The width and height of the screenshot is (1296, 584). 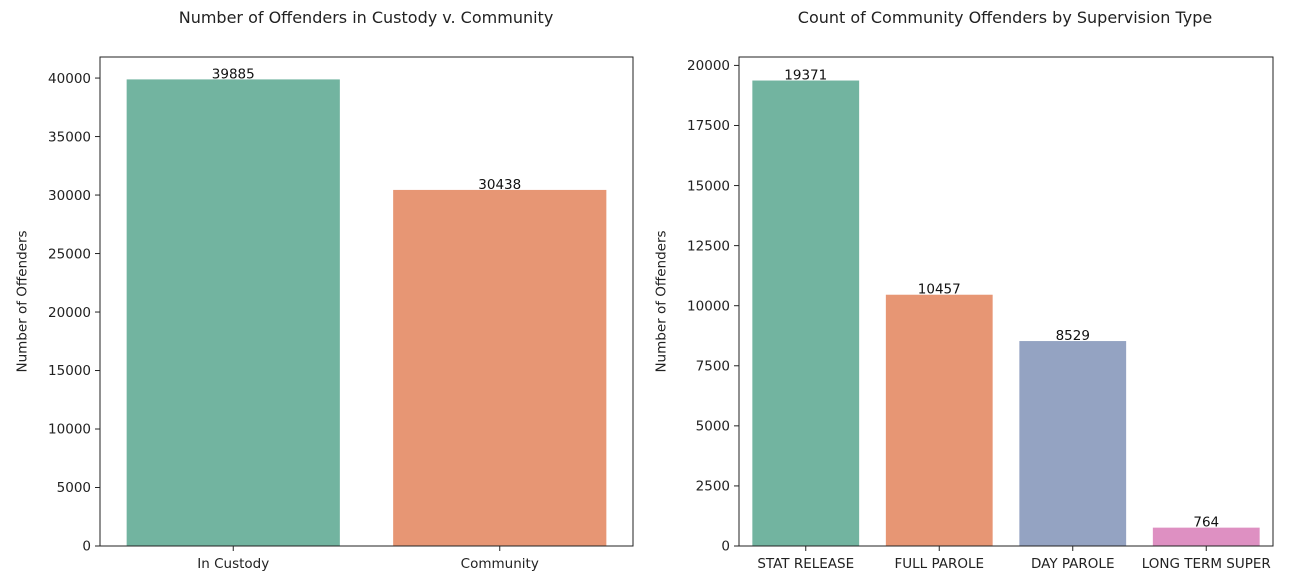 What do you see at coordinates (805, 76) in the screenshot?
I see `data-label: 19371` at bounding box center [805, 76].